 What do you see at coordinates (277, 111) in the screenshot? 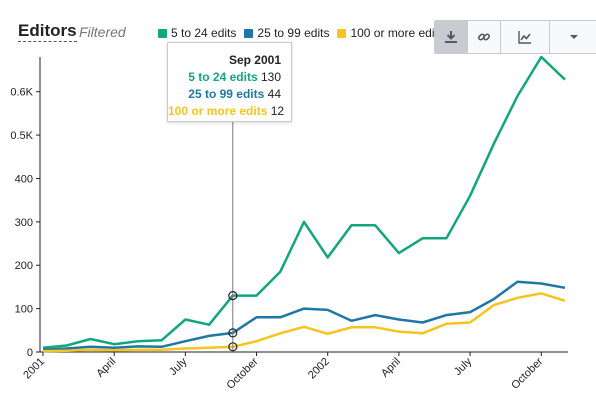
I see `tooltip-value: 12` at bounding box center [277, 111].